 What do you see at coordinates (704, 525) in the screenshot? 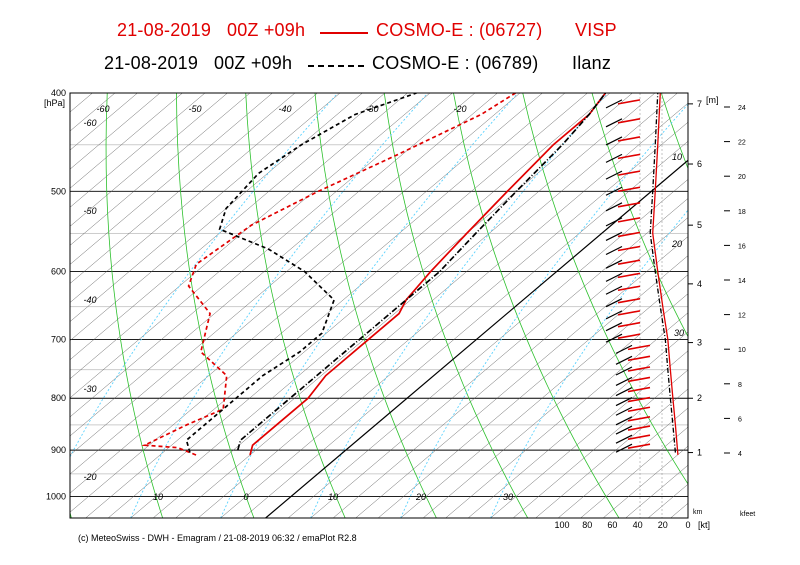
I see `wind-speed-unit: [kt]` at bounding box center [704, 525].